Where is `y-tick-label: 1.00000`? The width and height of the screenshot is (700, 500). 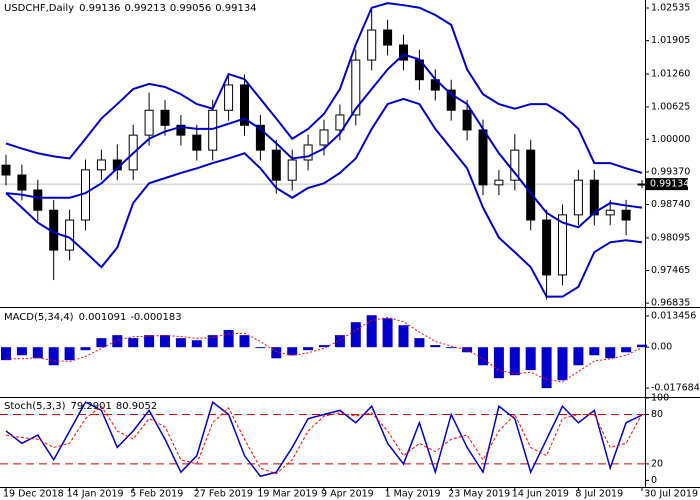 y-tick-label: 1.00000 is located at coordinates (670, 139).